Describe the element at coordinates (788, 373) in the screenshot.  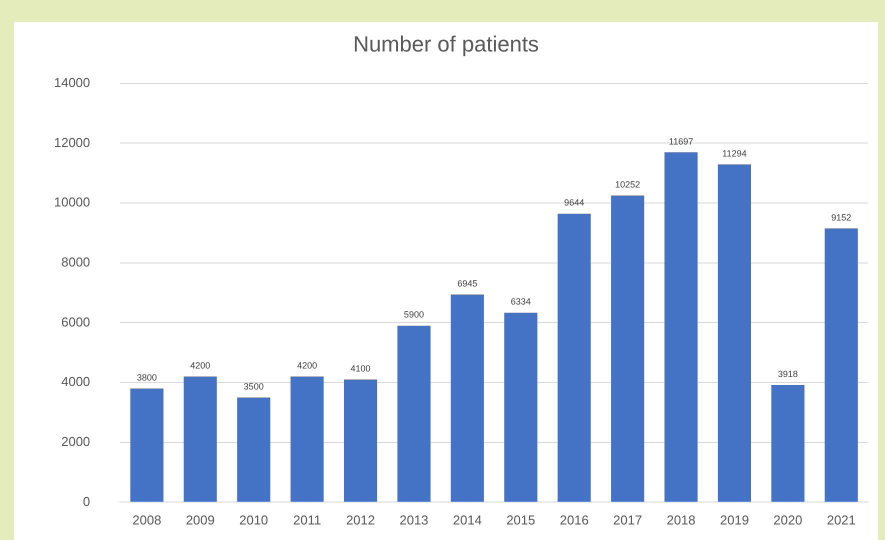
I see `data-label: 3918` at that location.